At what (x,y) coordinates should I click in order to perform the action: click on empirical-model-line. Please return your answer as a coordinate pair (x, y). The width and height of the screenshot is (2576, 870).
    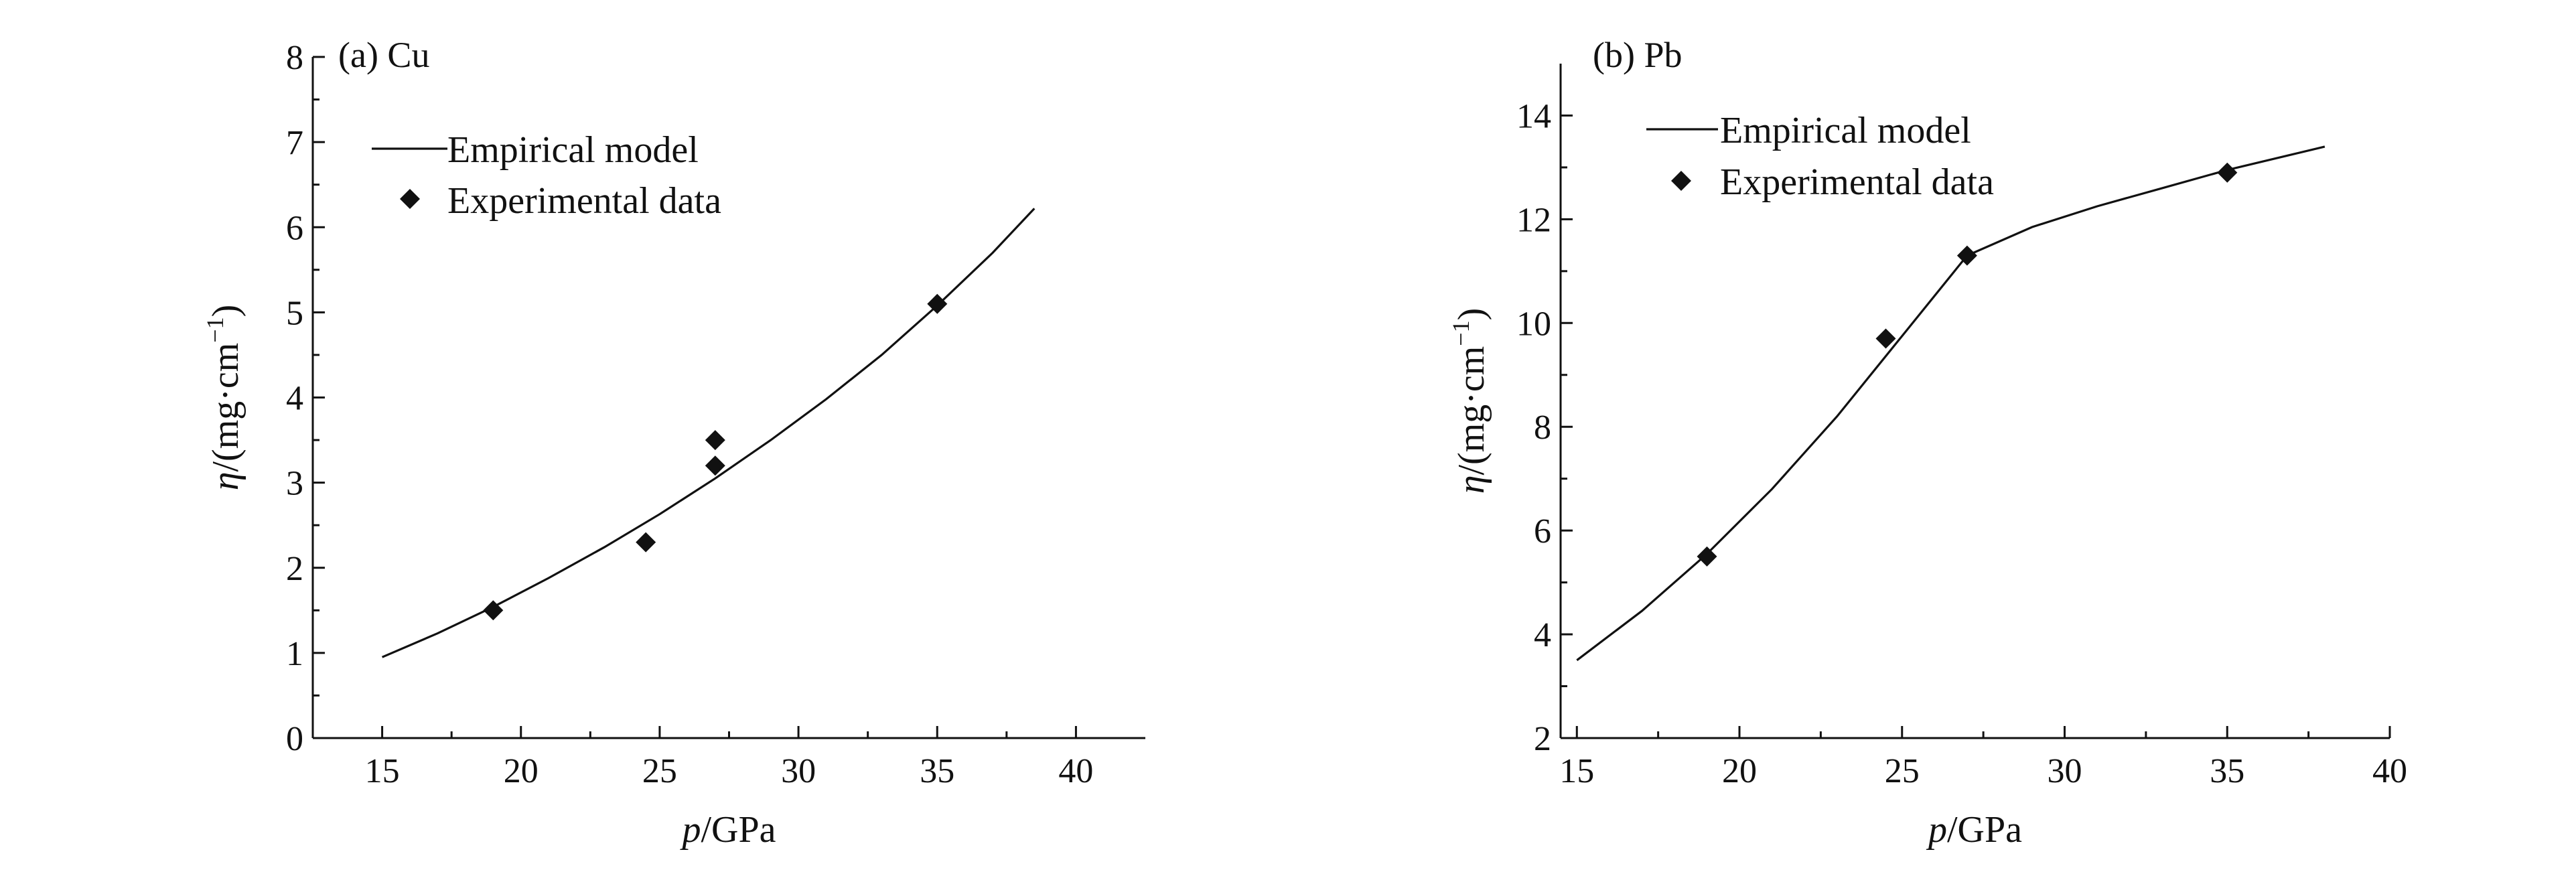
    Looking at the image, I should click on (708, 433).